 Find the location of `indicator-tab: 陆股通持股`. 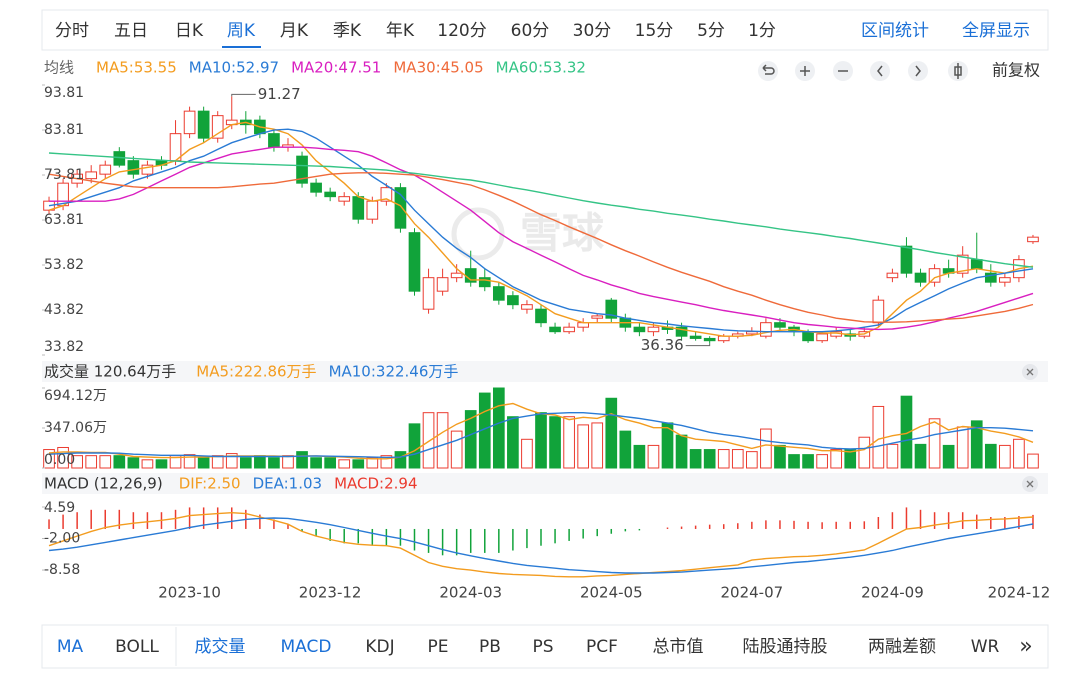

indicator-tab: 陆股通持股 is located at coordinates (785, 647).